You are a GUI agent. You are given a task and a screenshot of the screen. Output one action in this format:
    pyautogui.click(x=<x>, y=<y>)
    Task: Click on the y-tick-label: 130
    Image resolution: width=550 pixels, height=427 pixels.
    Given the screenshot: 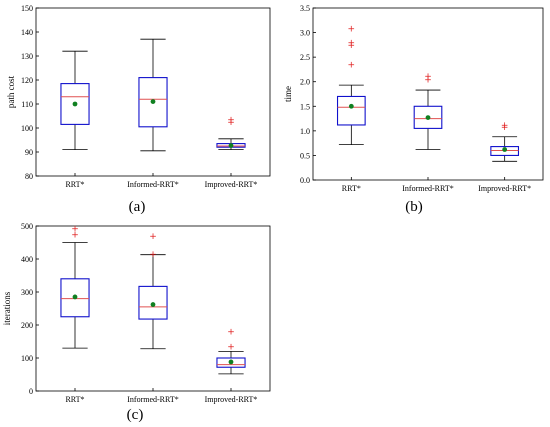 What is the action you would take?
    pyautogui.click(x=27, y=56)
    